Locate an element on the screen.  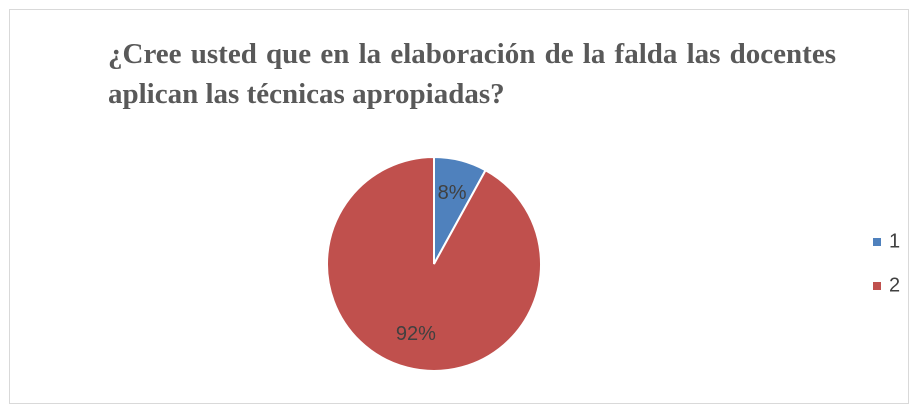
data-label: 92% is located at coordinates (416, 334).